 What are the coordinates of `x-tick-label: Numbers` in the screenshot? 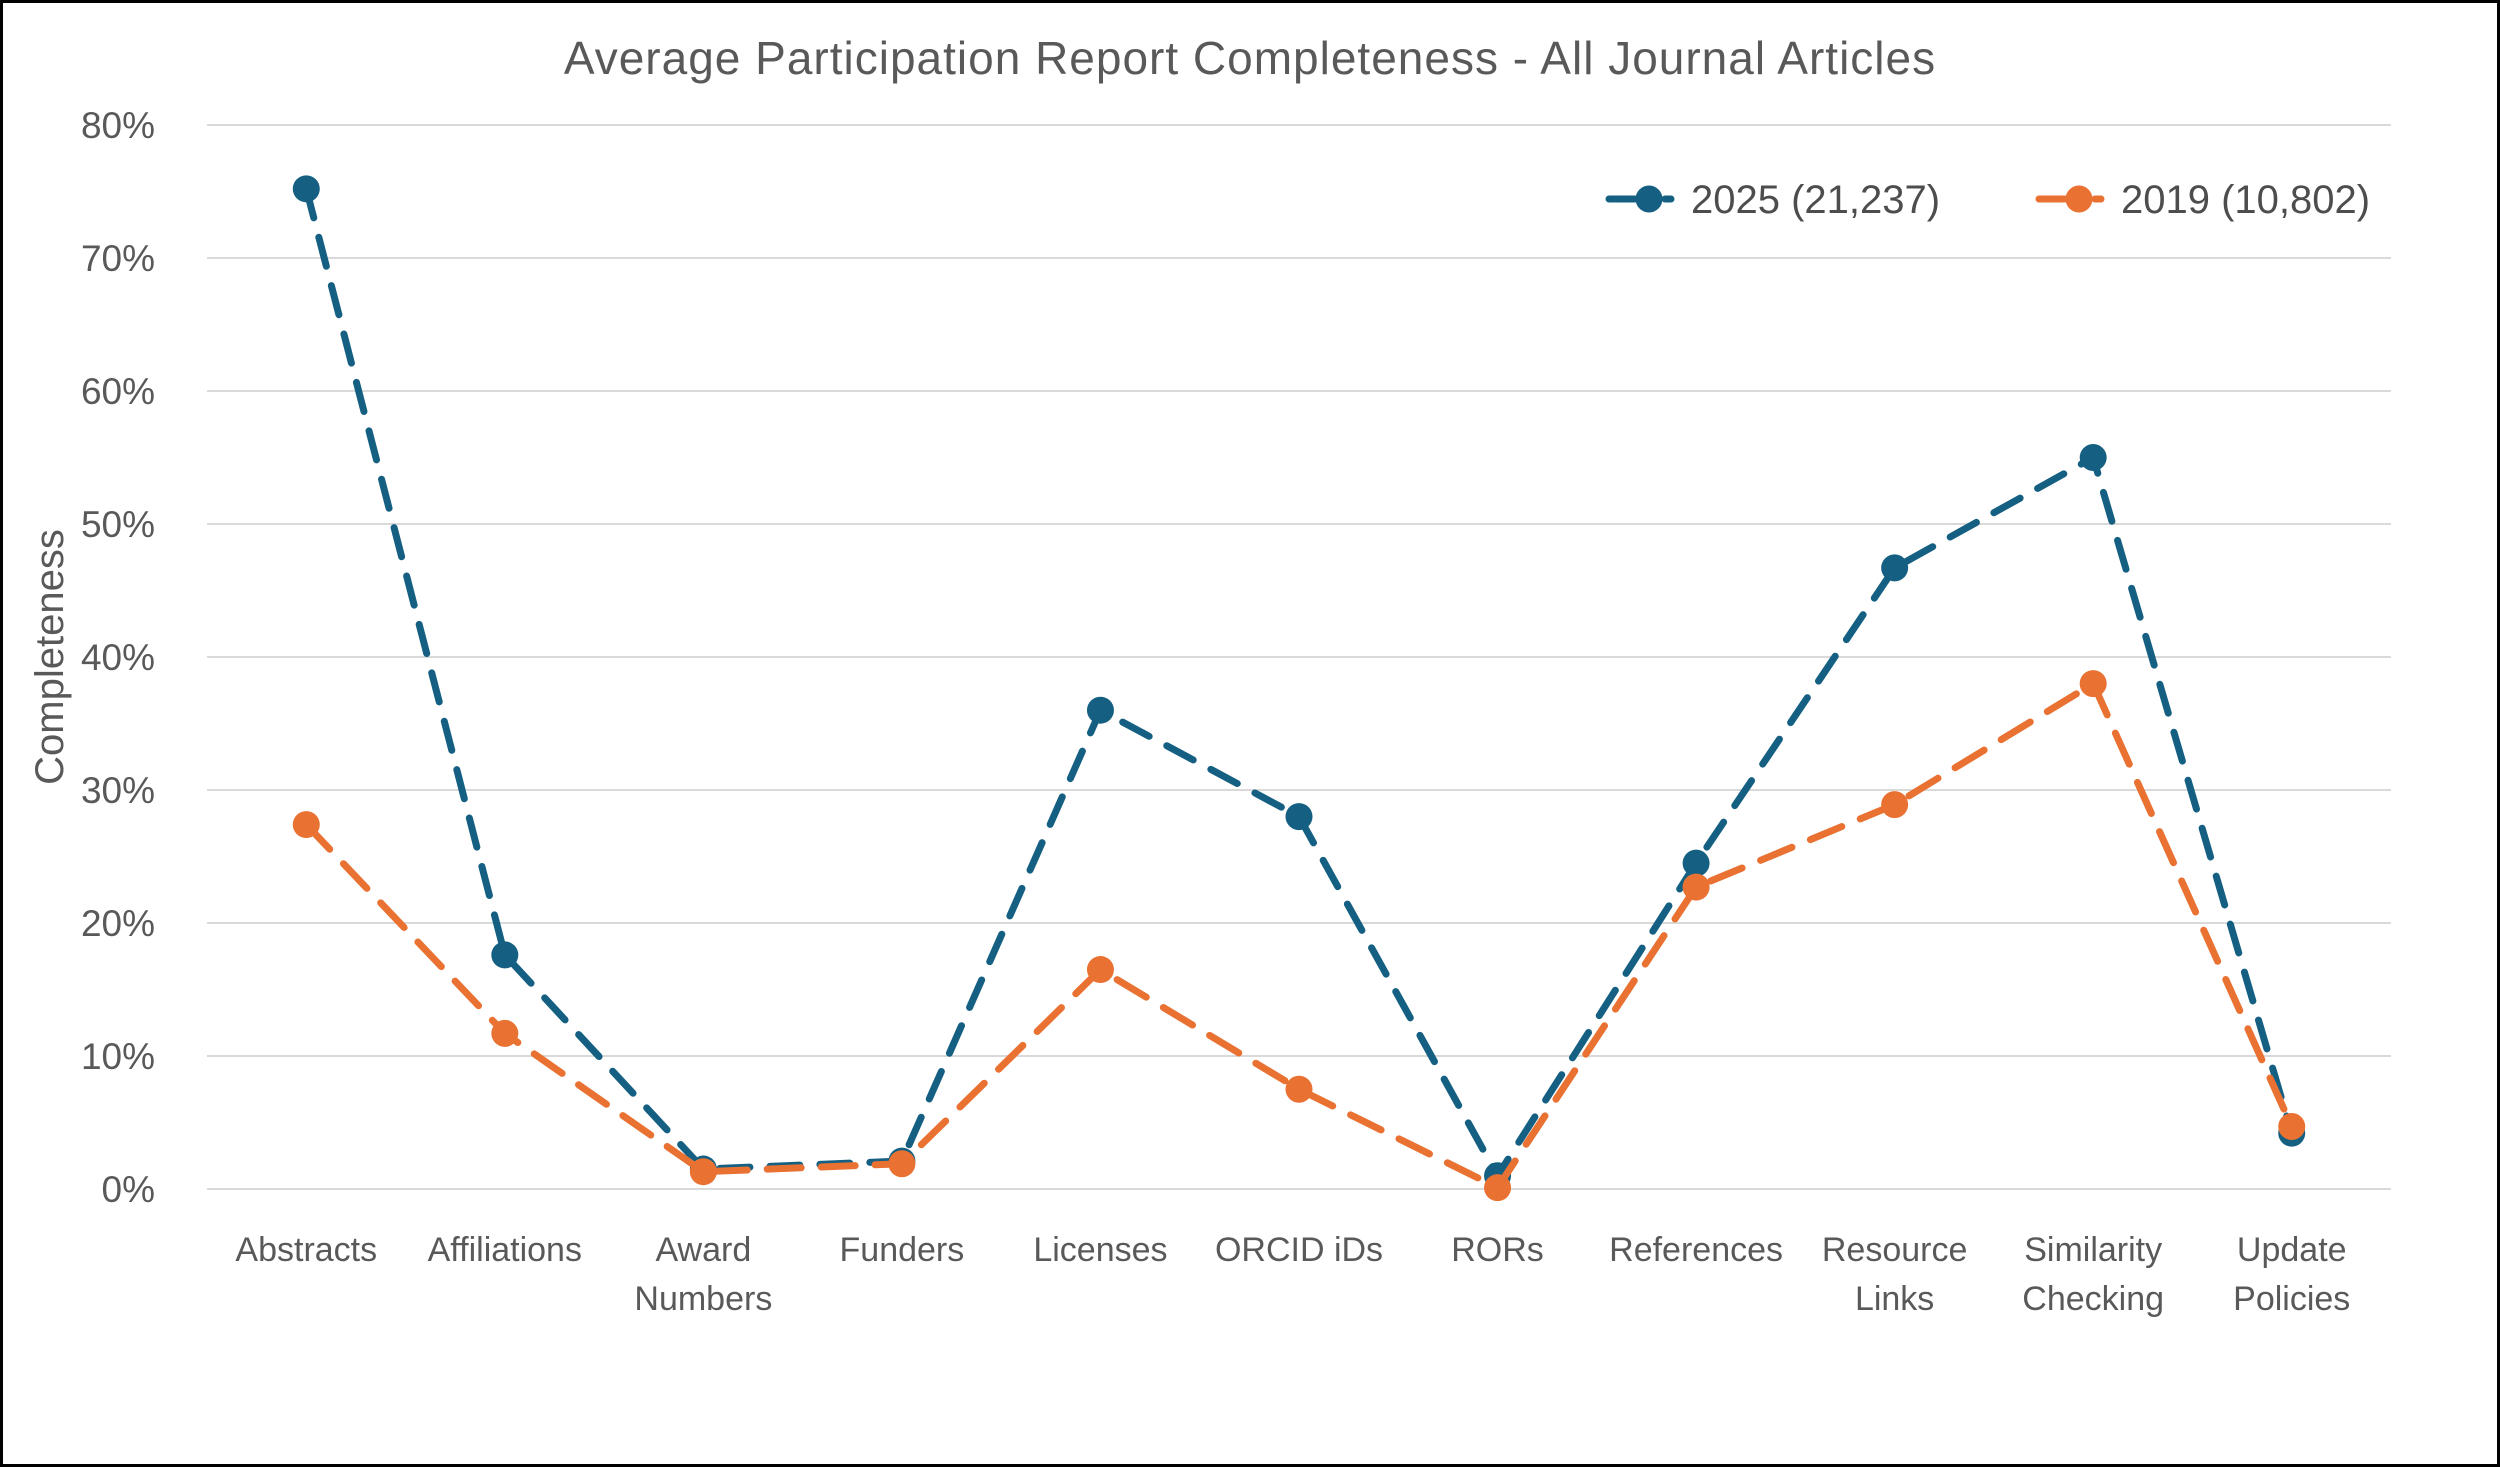 It's located at (703, 1299).